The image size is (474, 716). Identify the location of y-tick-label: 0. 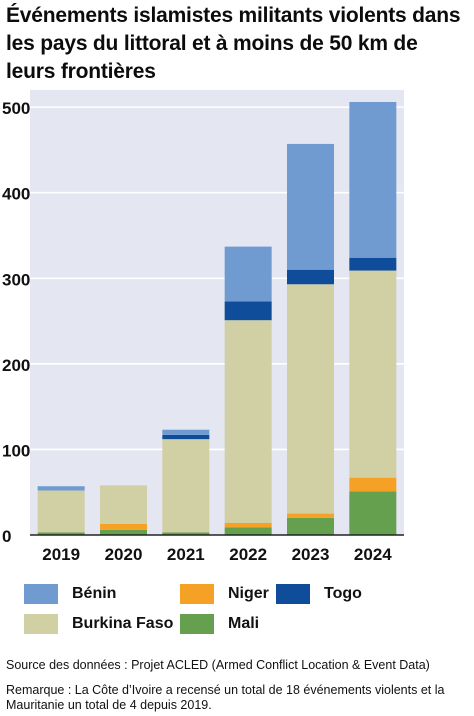
(6, 536).